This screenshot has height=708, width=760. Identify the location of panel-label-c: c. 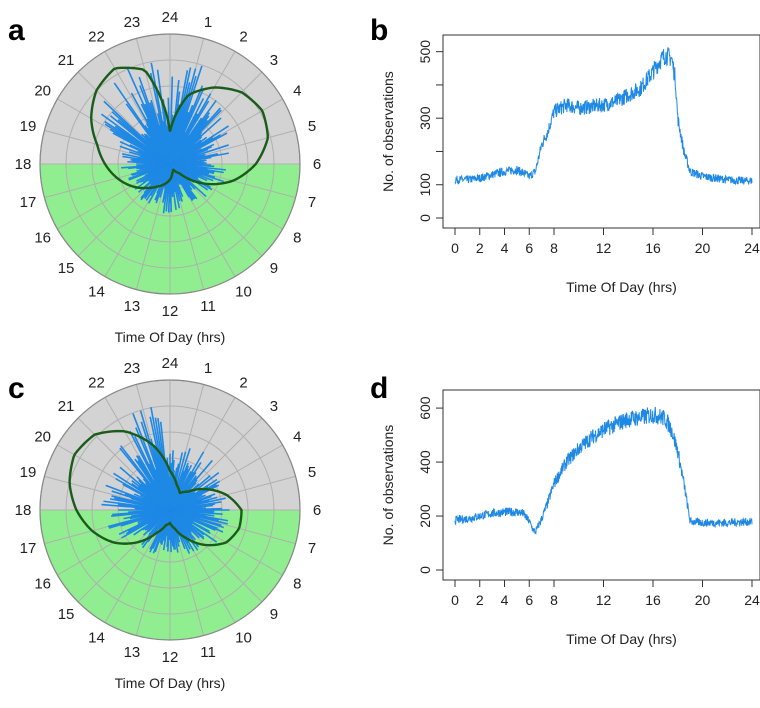
(16, 388).